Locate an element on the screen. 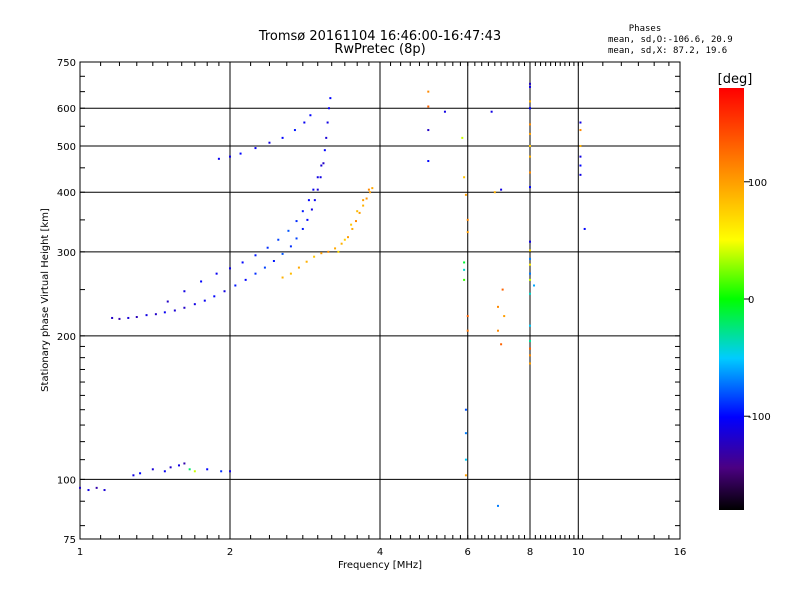 The height and width of the screenshot is (600, 800). stats-o-mode: mean, sd,O:-106.6, 20.9 is located at coordinates (670, 40).